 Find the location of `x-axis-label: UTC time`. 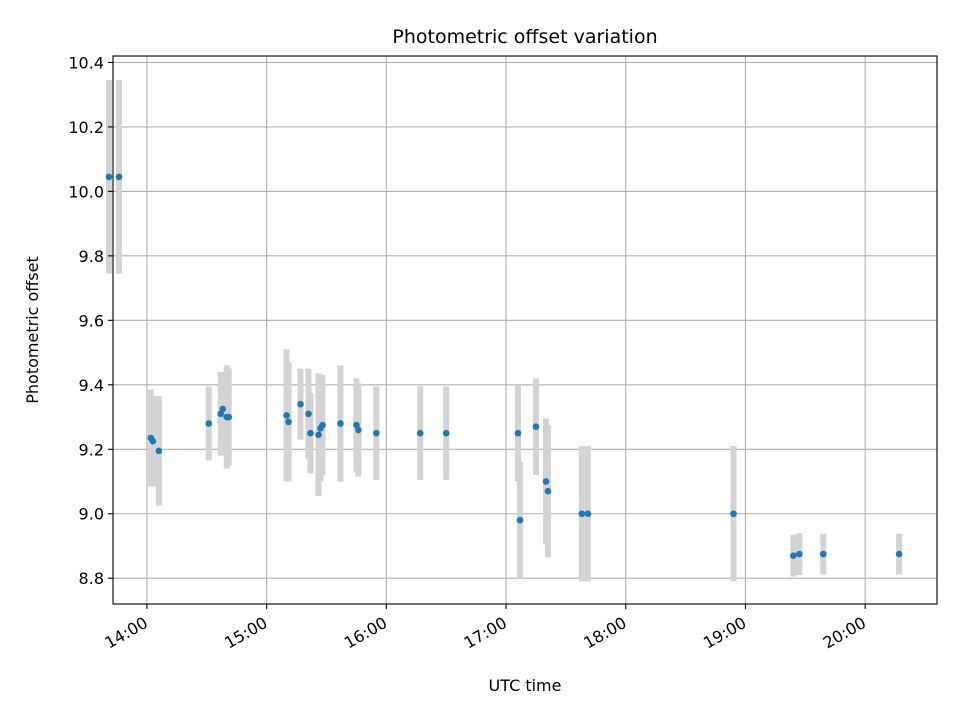

x-axis-label: UTC time is located at coordinates (525, 685).